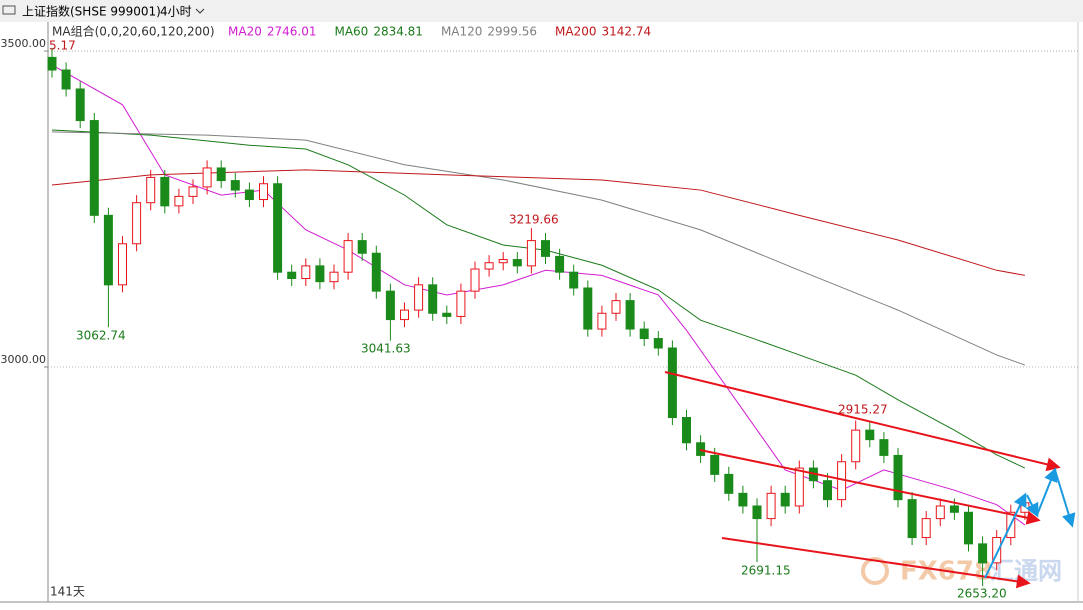 The width and height of the screenshot is (1083, 610). What do you see at coordinates (200, 11) in the screenshot?
I see `dropdown-arrow` at bounding box center [200, 11].